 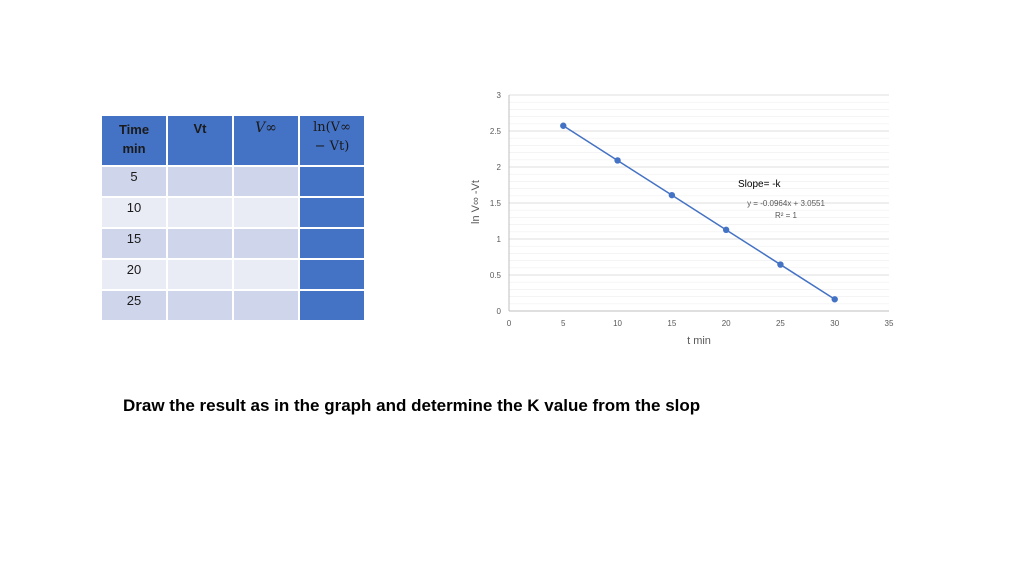 I want to click on y-tick-label: 0, so click(x=499, y=311).